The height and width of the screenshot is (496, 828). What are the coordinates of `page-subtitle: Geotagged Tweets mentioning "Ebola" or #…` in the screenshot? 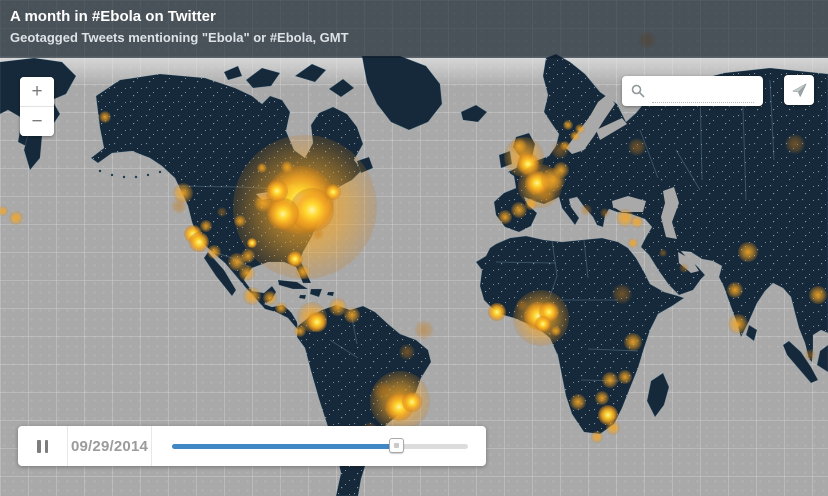 It's located at (179, 37).